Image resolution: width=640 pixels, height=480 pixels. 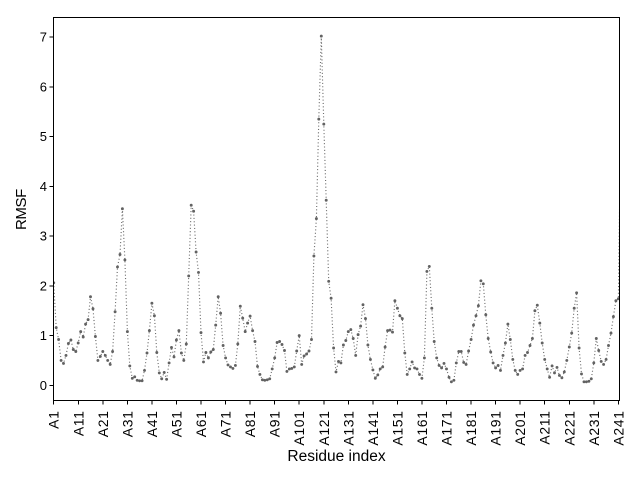 I want to click on svg-text: 3, so click(x=43, y=236).